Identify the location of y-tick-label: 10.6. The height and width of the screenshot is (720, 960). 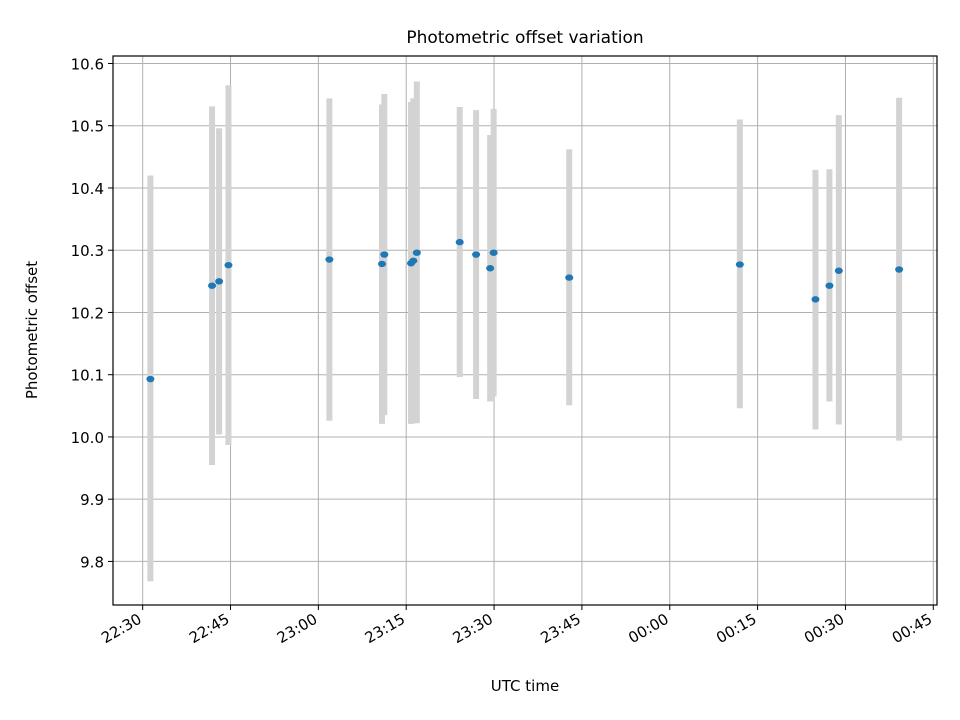
(87, 64).